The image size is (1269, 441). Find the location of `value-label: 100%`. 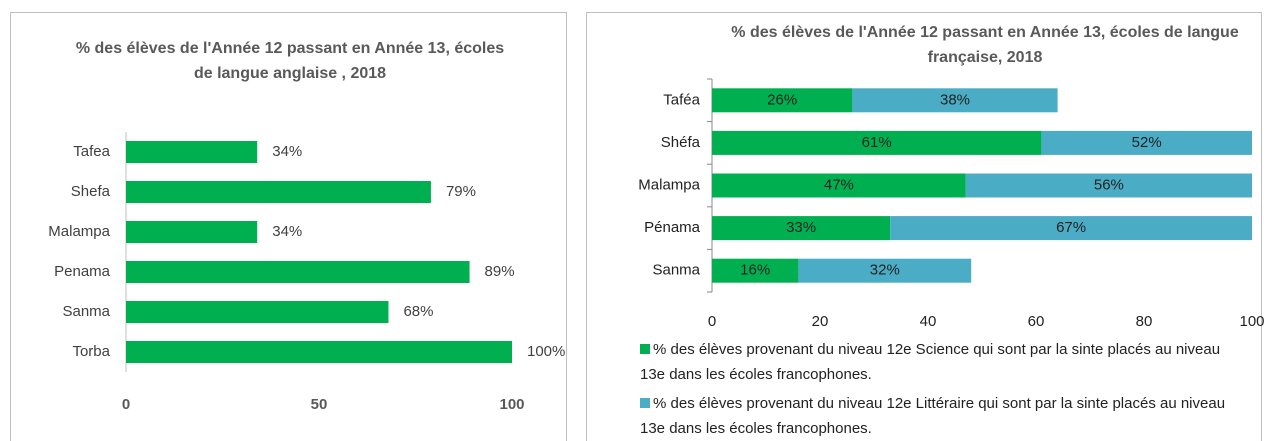

value-label: 100% is located at coordinates (546, 351).